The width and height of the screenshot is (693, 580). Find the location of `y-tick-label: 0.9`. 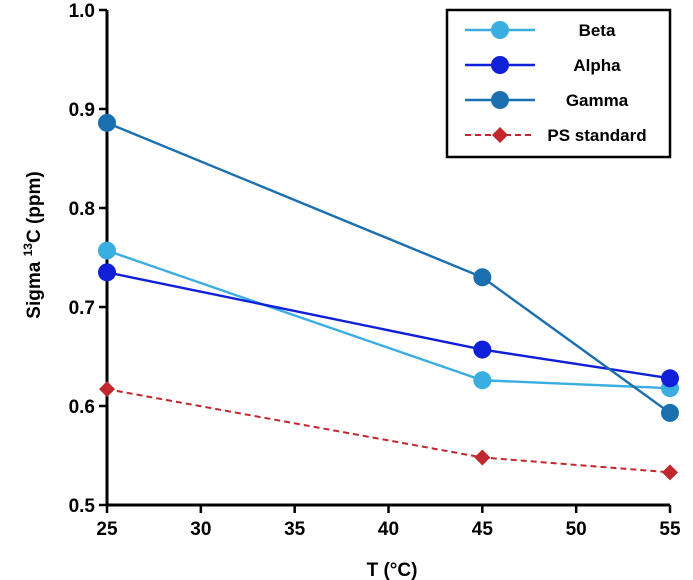

y-tick-label: 0.9 is located at coordinates (82, 110).